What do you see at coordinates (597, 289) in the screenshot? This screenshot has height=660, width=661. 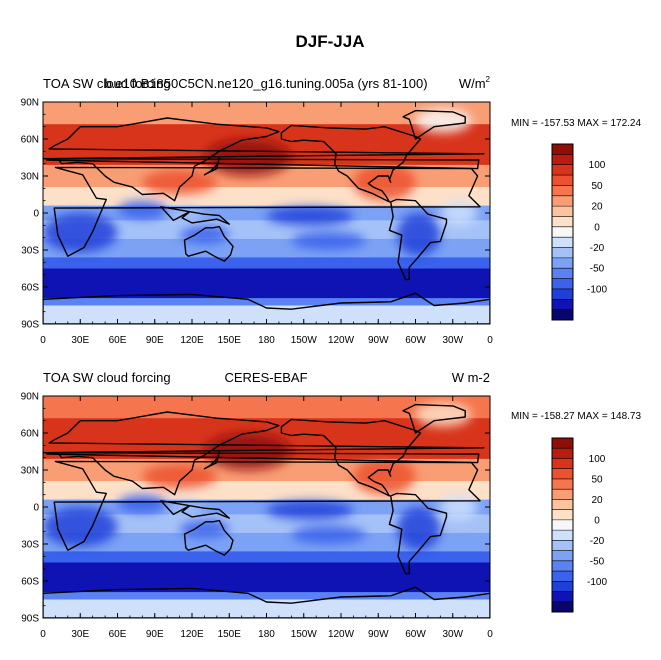 I see `colorbar-label: -100` at bounding box center [597, 289].